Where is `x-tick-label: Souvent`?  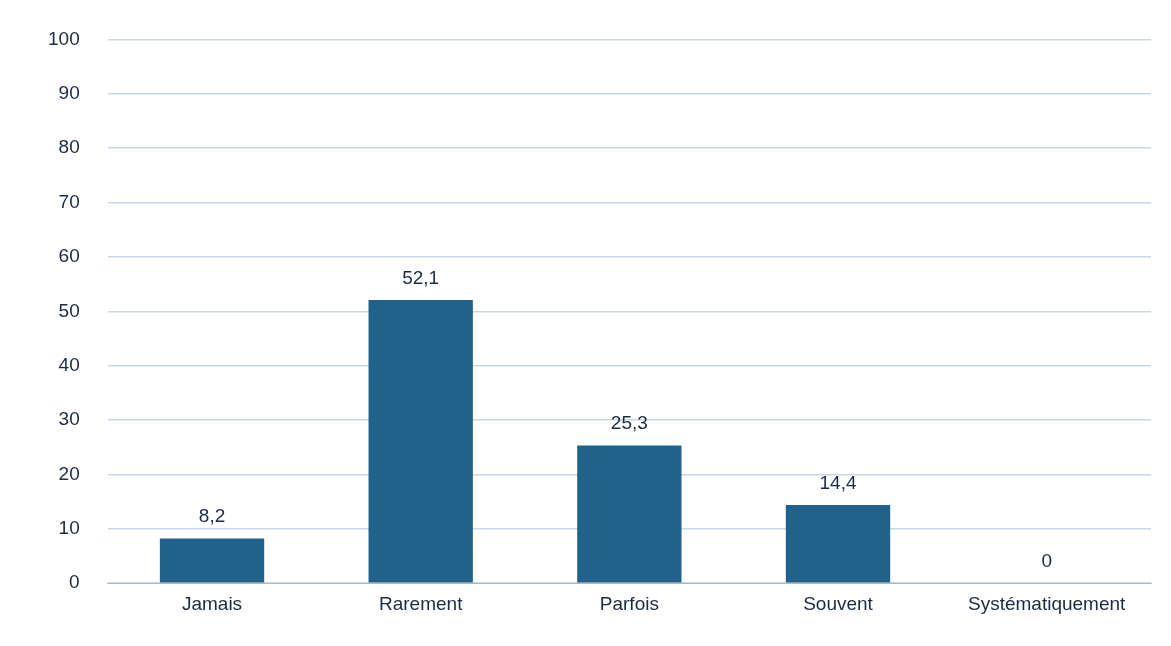 x-tick-label: Souvent is located at coordinates (838, 603).